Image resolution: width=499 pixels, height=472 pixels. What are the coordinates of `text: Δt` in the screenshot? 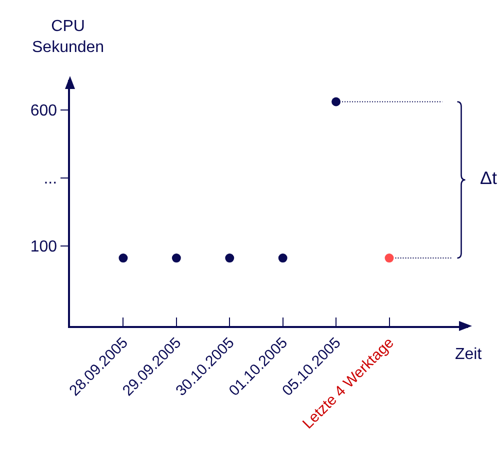 It's located at (489, 178).